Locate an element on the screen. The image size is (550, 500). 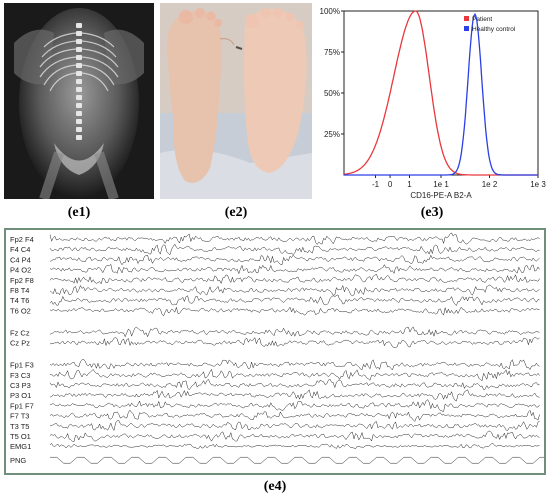
eeg-channel-label: T5 O1 is located at coordinates (20, 436).